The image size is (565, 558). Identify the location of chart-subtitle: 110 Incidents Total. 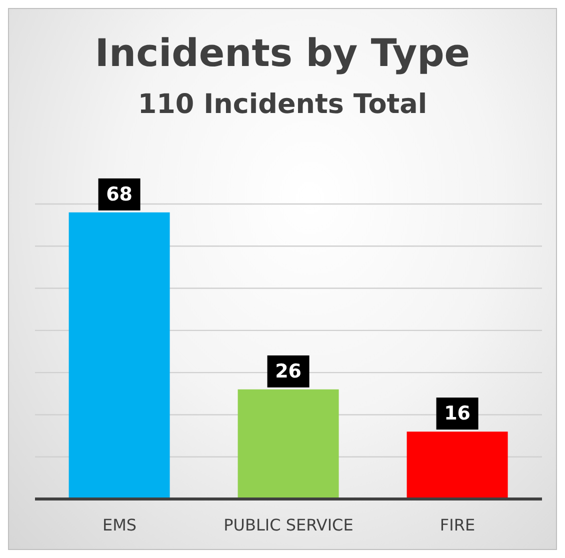
(282, 104).